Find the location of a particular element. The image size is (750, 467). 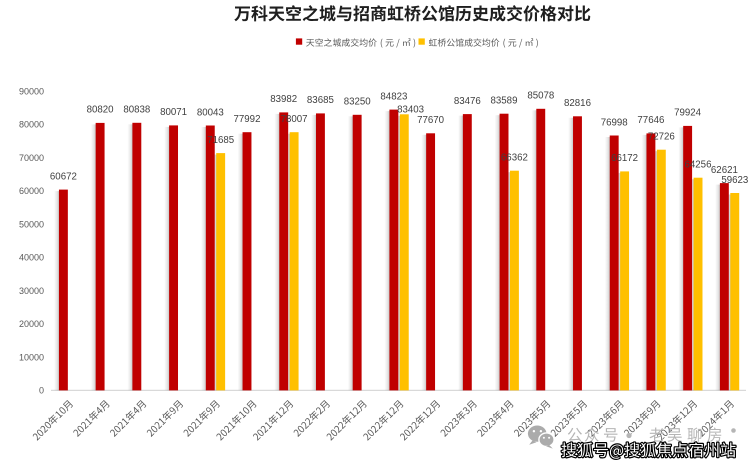

svg-text: 78007 is located at coordinates (294, 119).